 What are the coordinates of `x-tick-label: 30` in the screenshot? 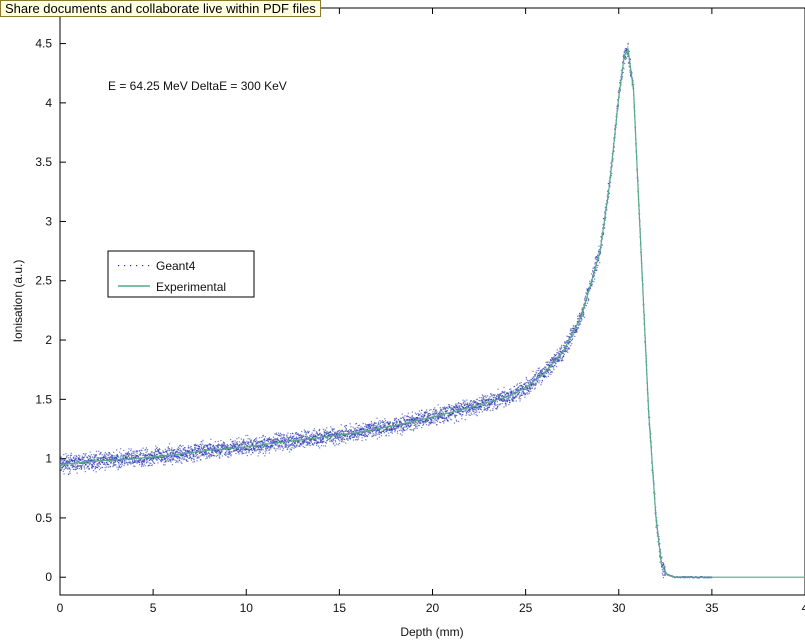 It's located at (619, 608).